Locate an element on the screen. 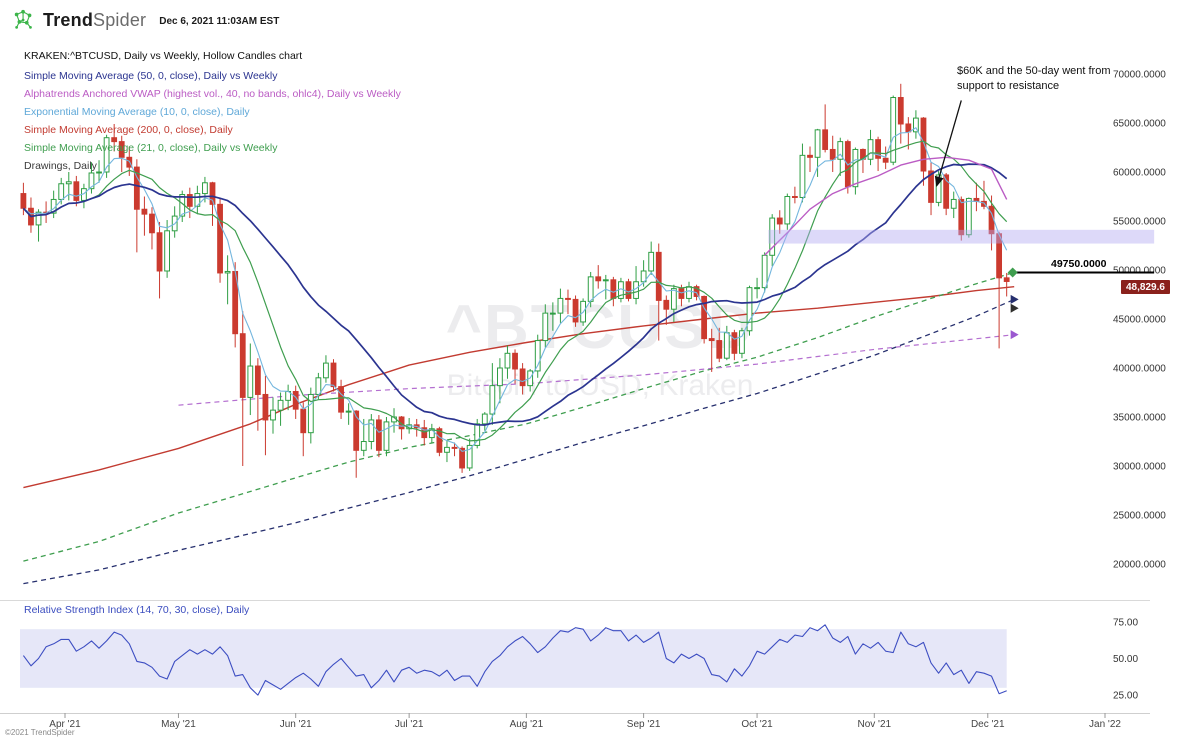  svg-text: Jan '22 is located at coordinates (1105, 724).